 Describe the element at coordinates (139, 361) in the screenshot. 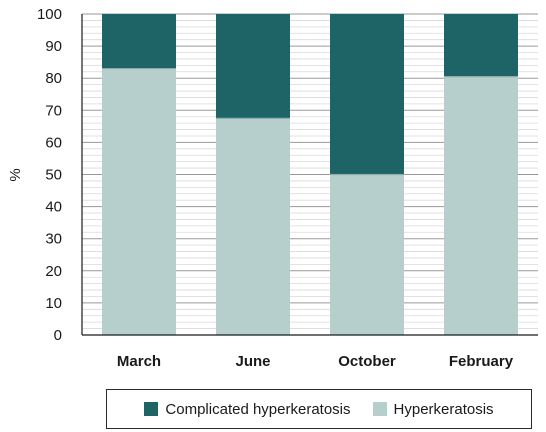

I see `x-tick-label: March` at that location.